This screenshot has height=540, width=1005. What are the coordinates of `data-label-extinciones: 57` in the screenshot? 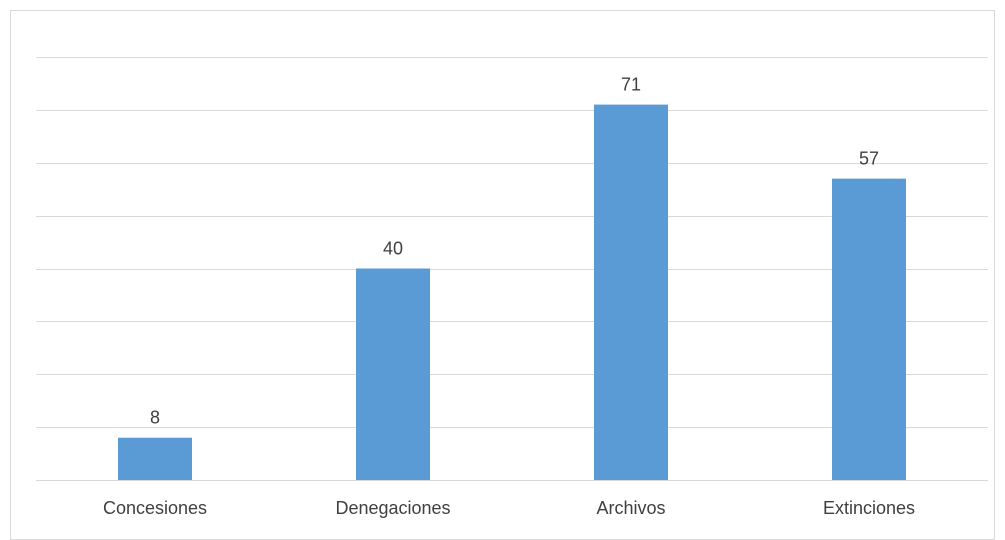 It's located at (869, 159).